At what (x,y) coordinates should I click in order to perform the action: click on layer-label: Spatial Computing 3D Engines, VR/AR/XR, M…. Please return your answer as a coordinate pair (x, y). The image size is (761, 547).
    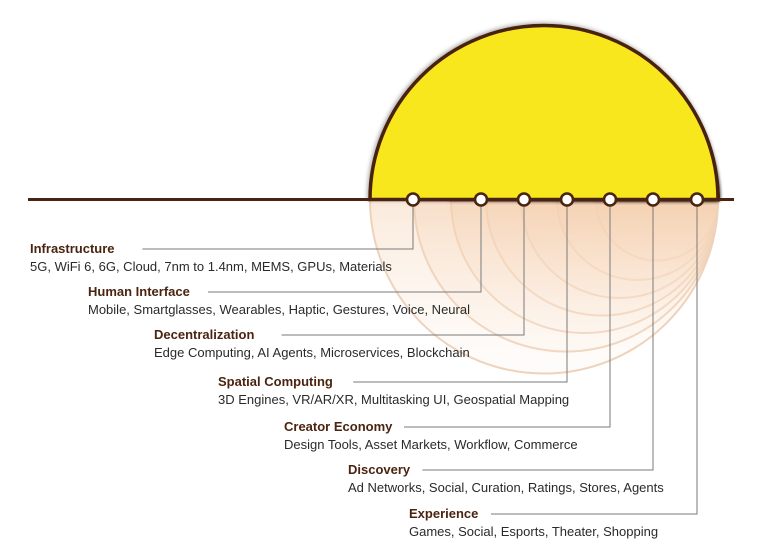
    Looking at the image, I should click on (393, 391).